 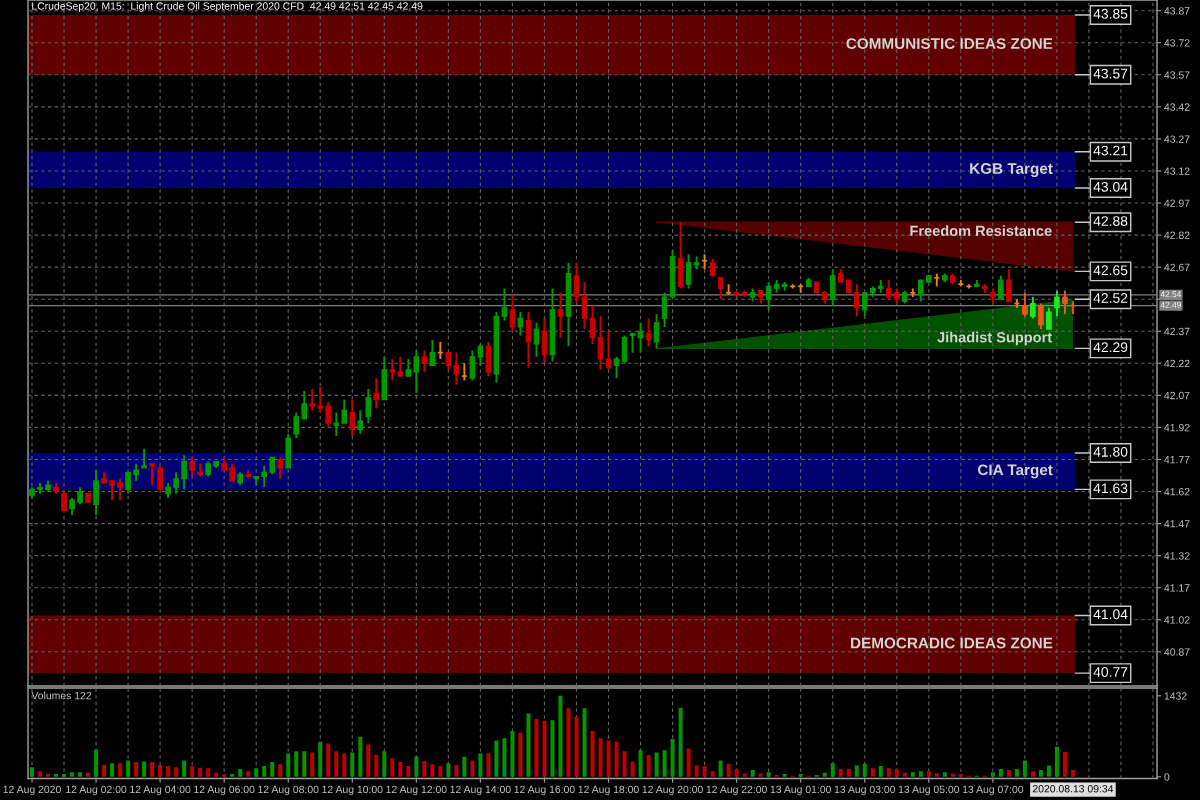 I want to click on y-tick-label: 41.17, so click(x=1177, y=588).